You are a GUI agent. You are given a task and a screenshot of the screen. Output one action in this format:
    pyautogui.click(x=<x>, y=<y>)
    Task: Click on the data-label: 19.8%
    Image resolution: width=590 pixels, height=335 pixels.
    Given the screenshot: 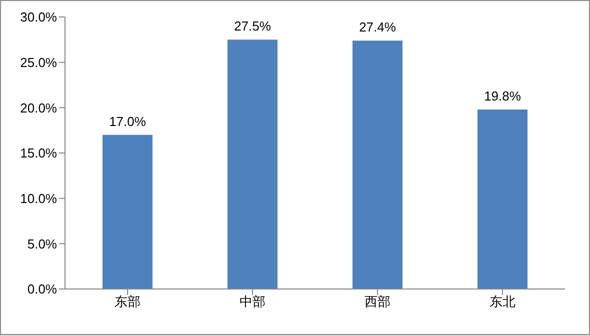 What is the action you would take?
    pyautogui.click(x=503, y=96)
    